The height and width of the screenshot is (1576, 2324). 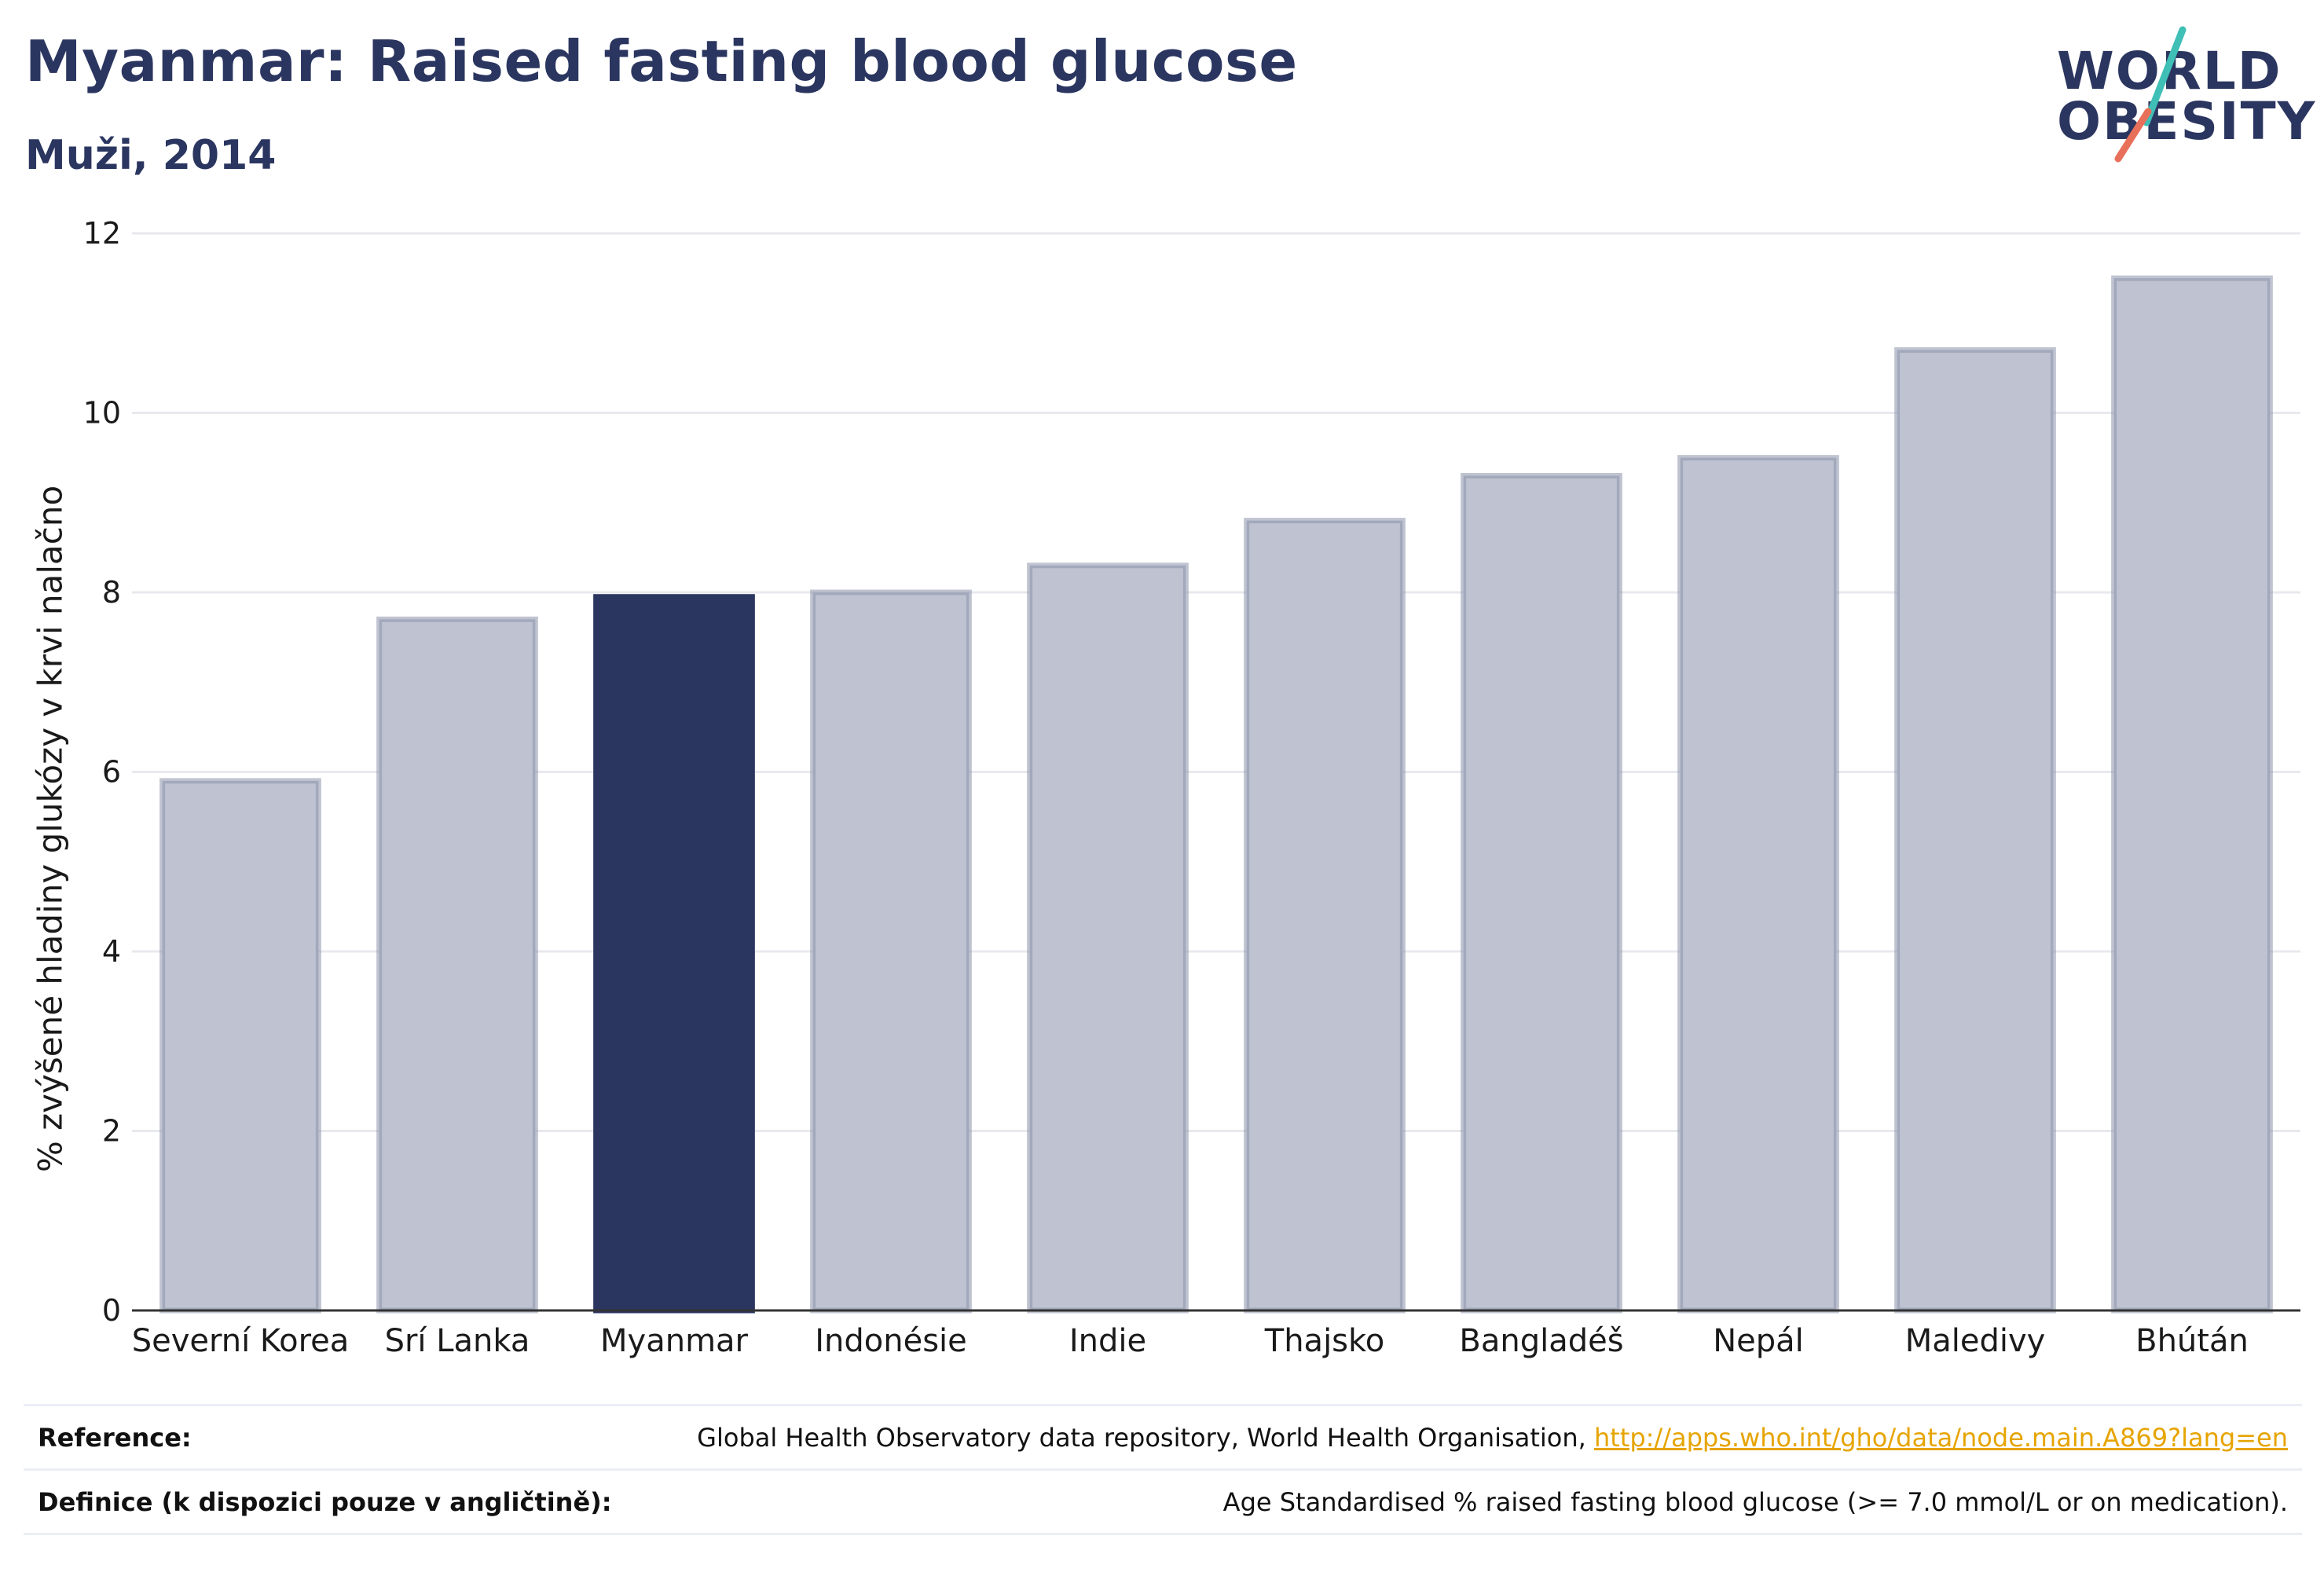 What do you see at coordinates (111, 1310) in the screenshot?
I see `y-tick-label: 0` at bounding box center [111, 1310].